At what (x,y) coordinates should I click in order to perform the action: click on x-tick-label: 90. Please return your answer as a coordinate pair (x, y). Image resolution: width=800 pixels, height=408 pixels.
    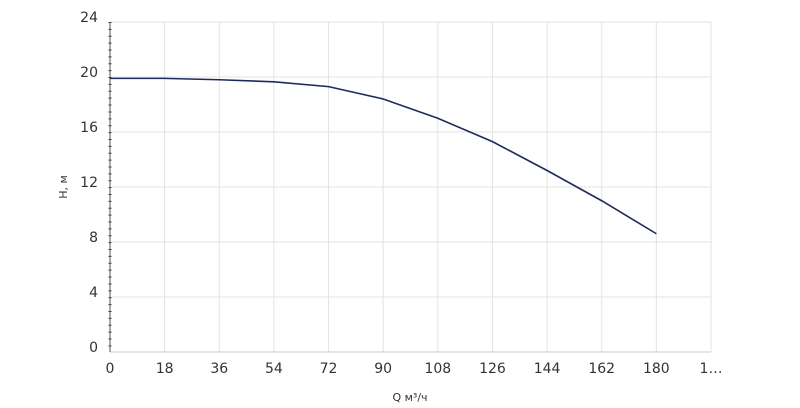
    Looking at the image, I should click on (383, 369).